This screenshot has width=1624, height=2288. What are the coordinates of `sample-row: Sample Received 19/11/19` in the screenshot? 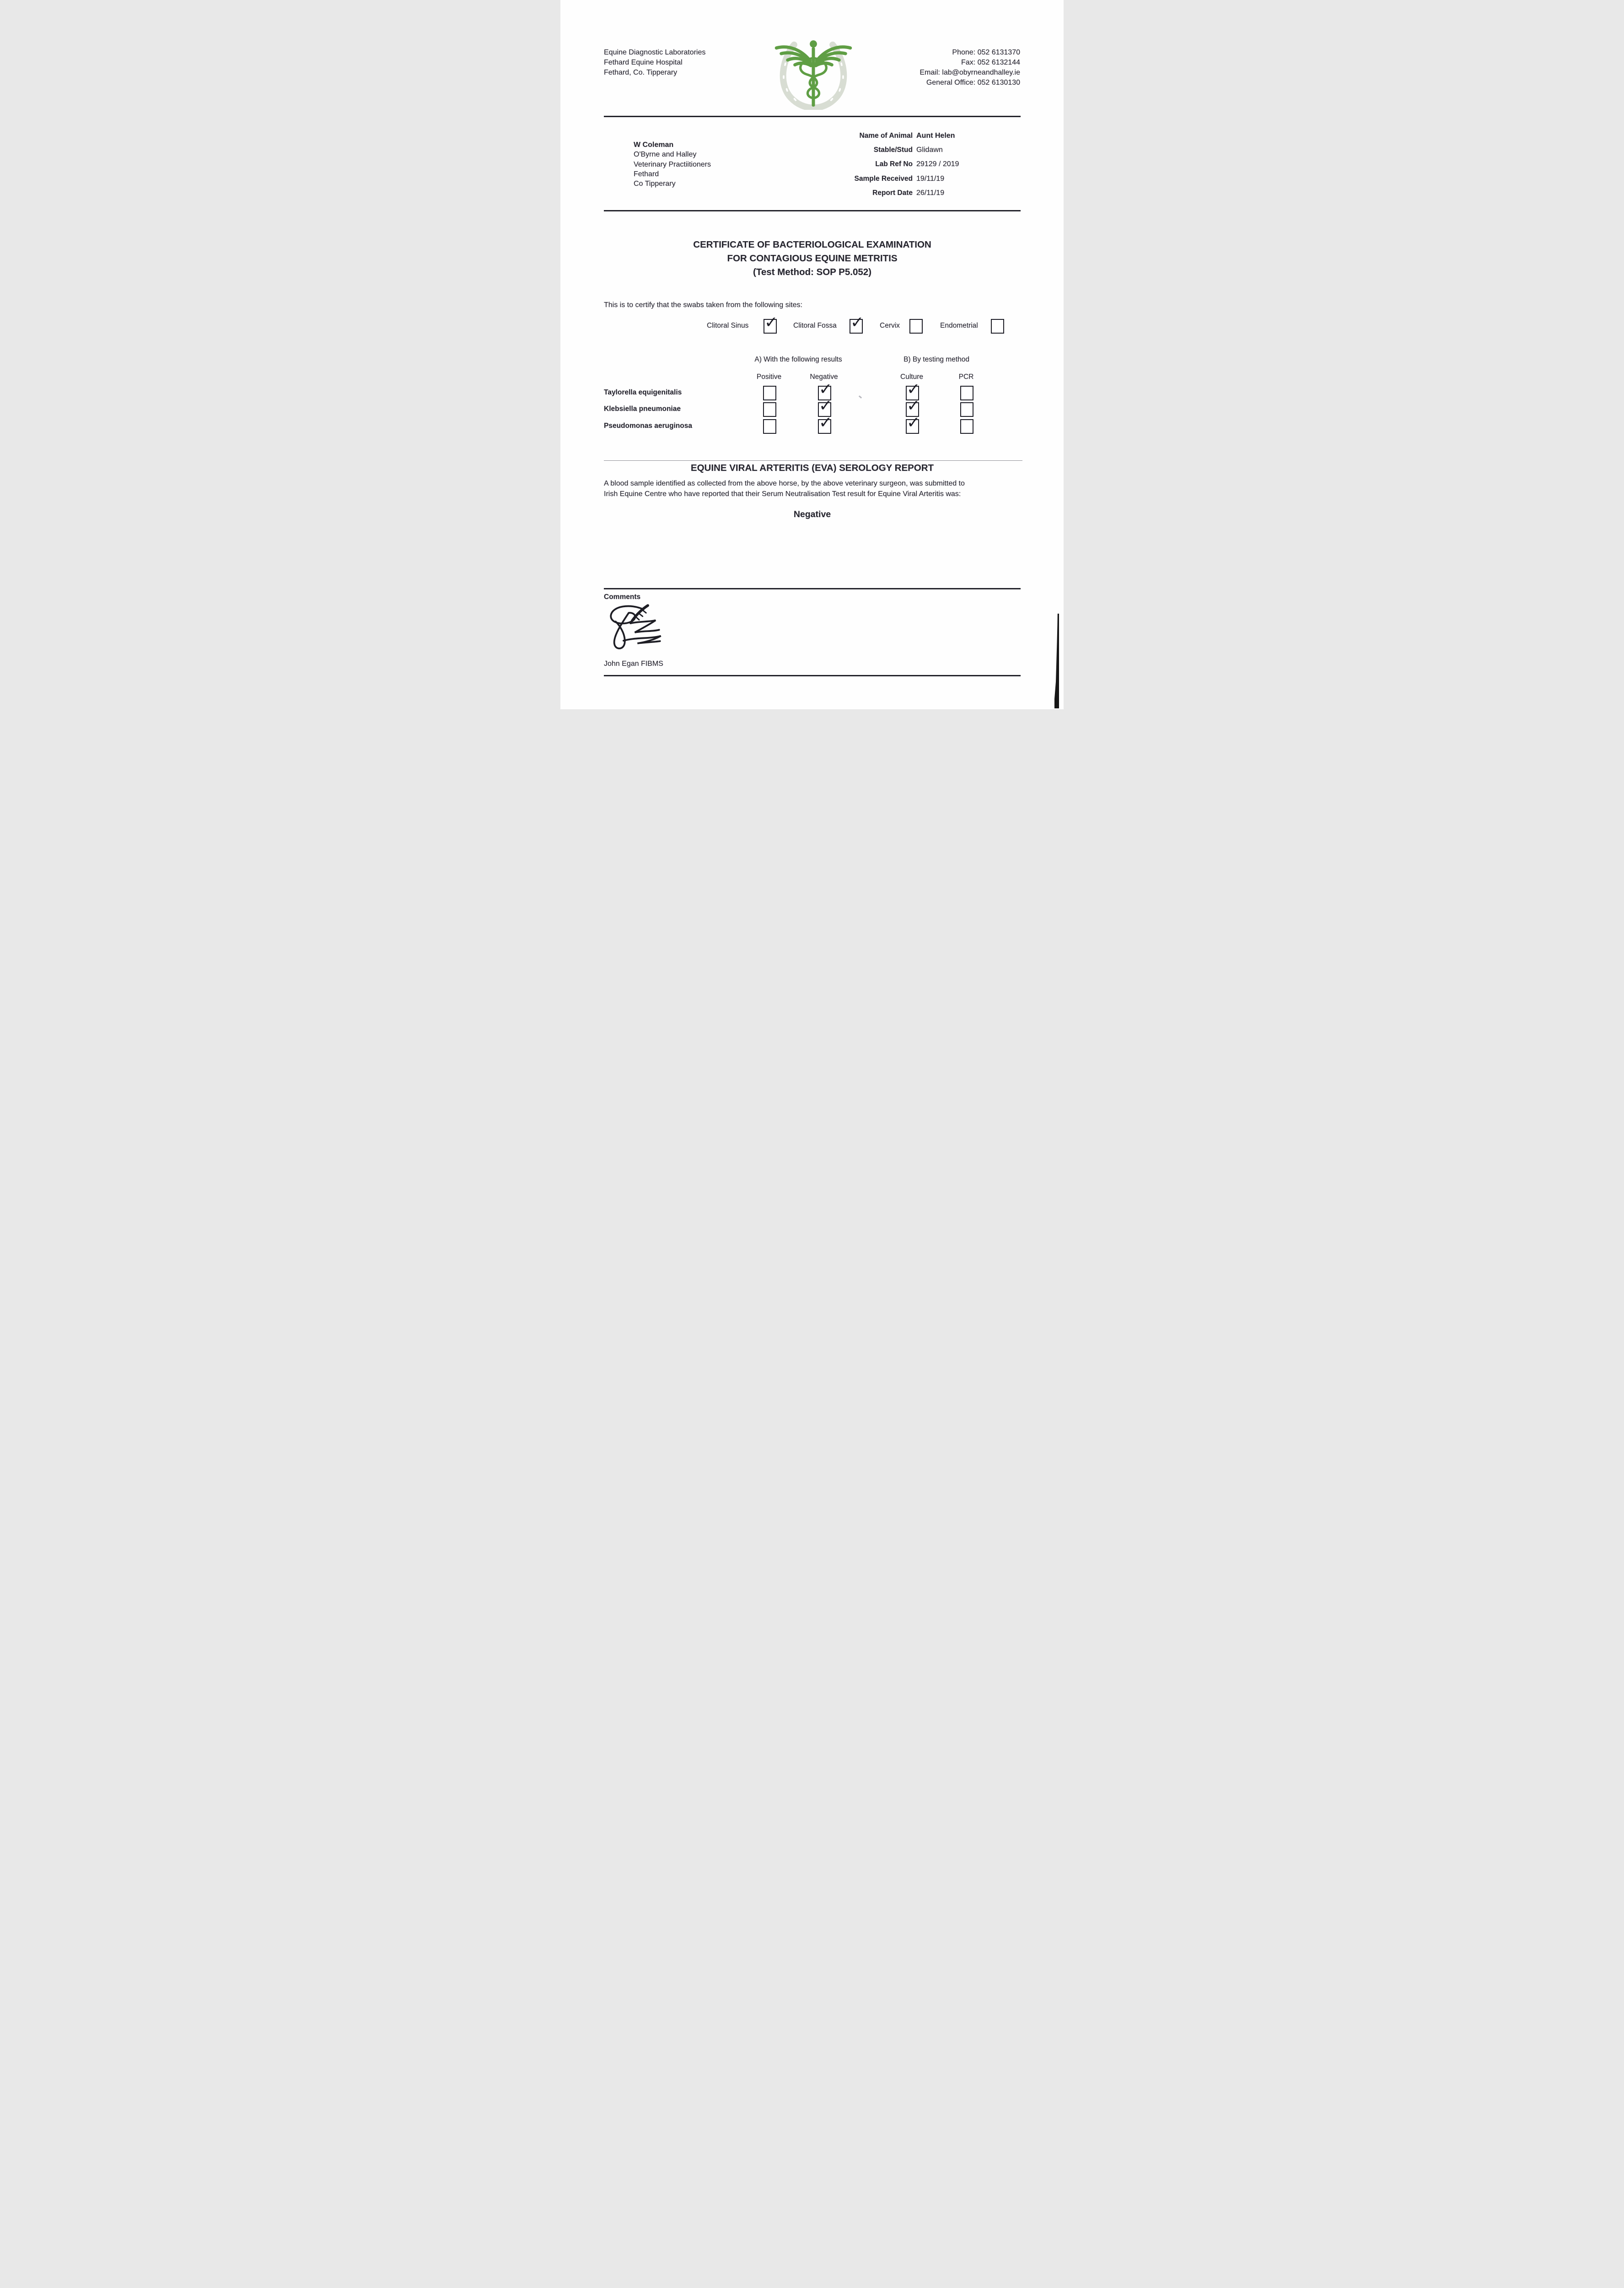 It's located at (891, 179).